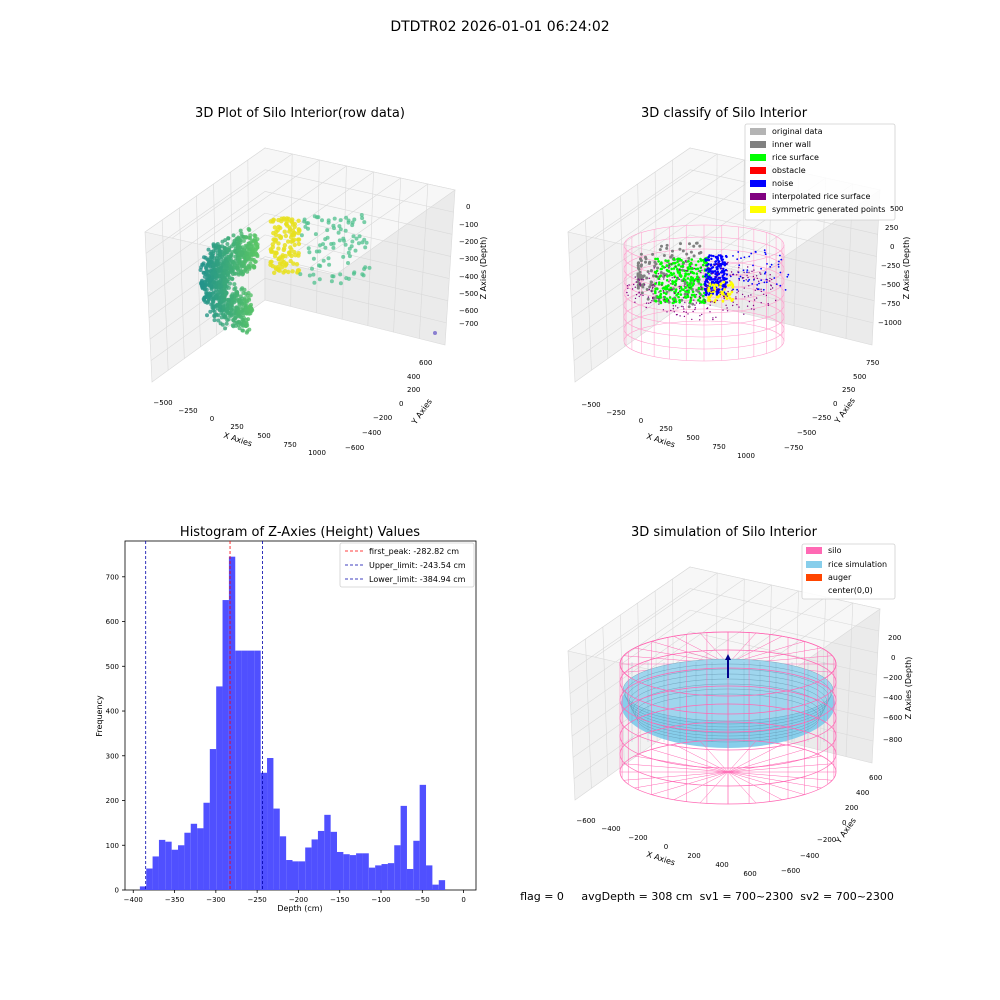  What do you see at coordinates (300, 715) in the screenshot?
I see `histogram-plot-area` at bounding box center [300, 715].